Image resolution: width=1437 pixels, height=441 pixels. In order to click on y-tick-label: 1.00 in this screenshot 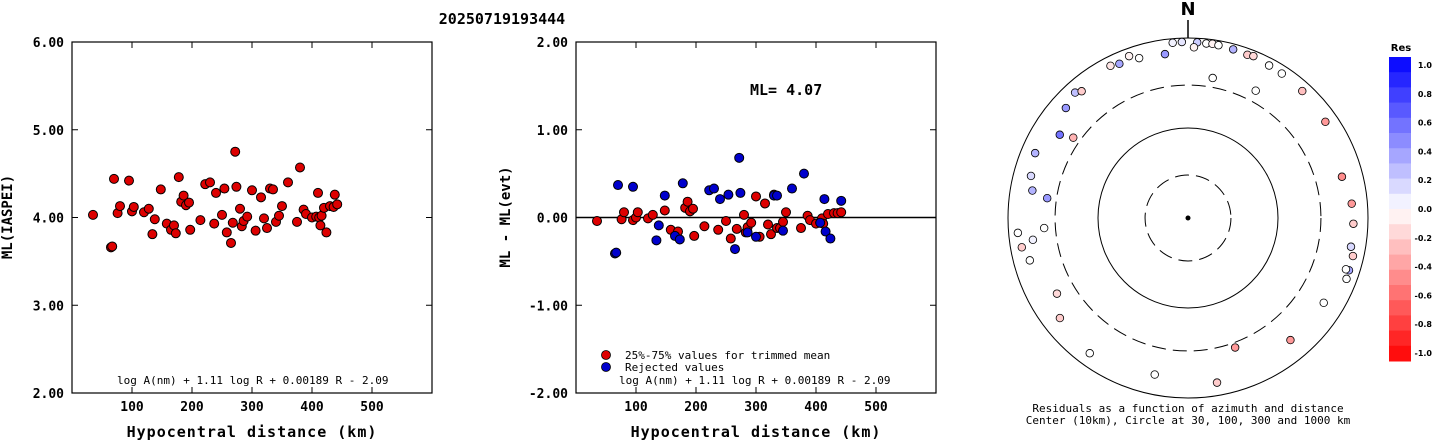, I will do `click(552, 131)`.